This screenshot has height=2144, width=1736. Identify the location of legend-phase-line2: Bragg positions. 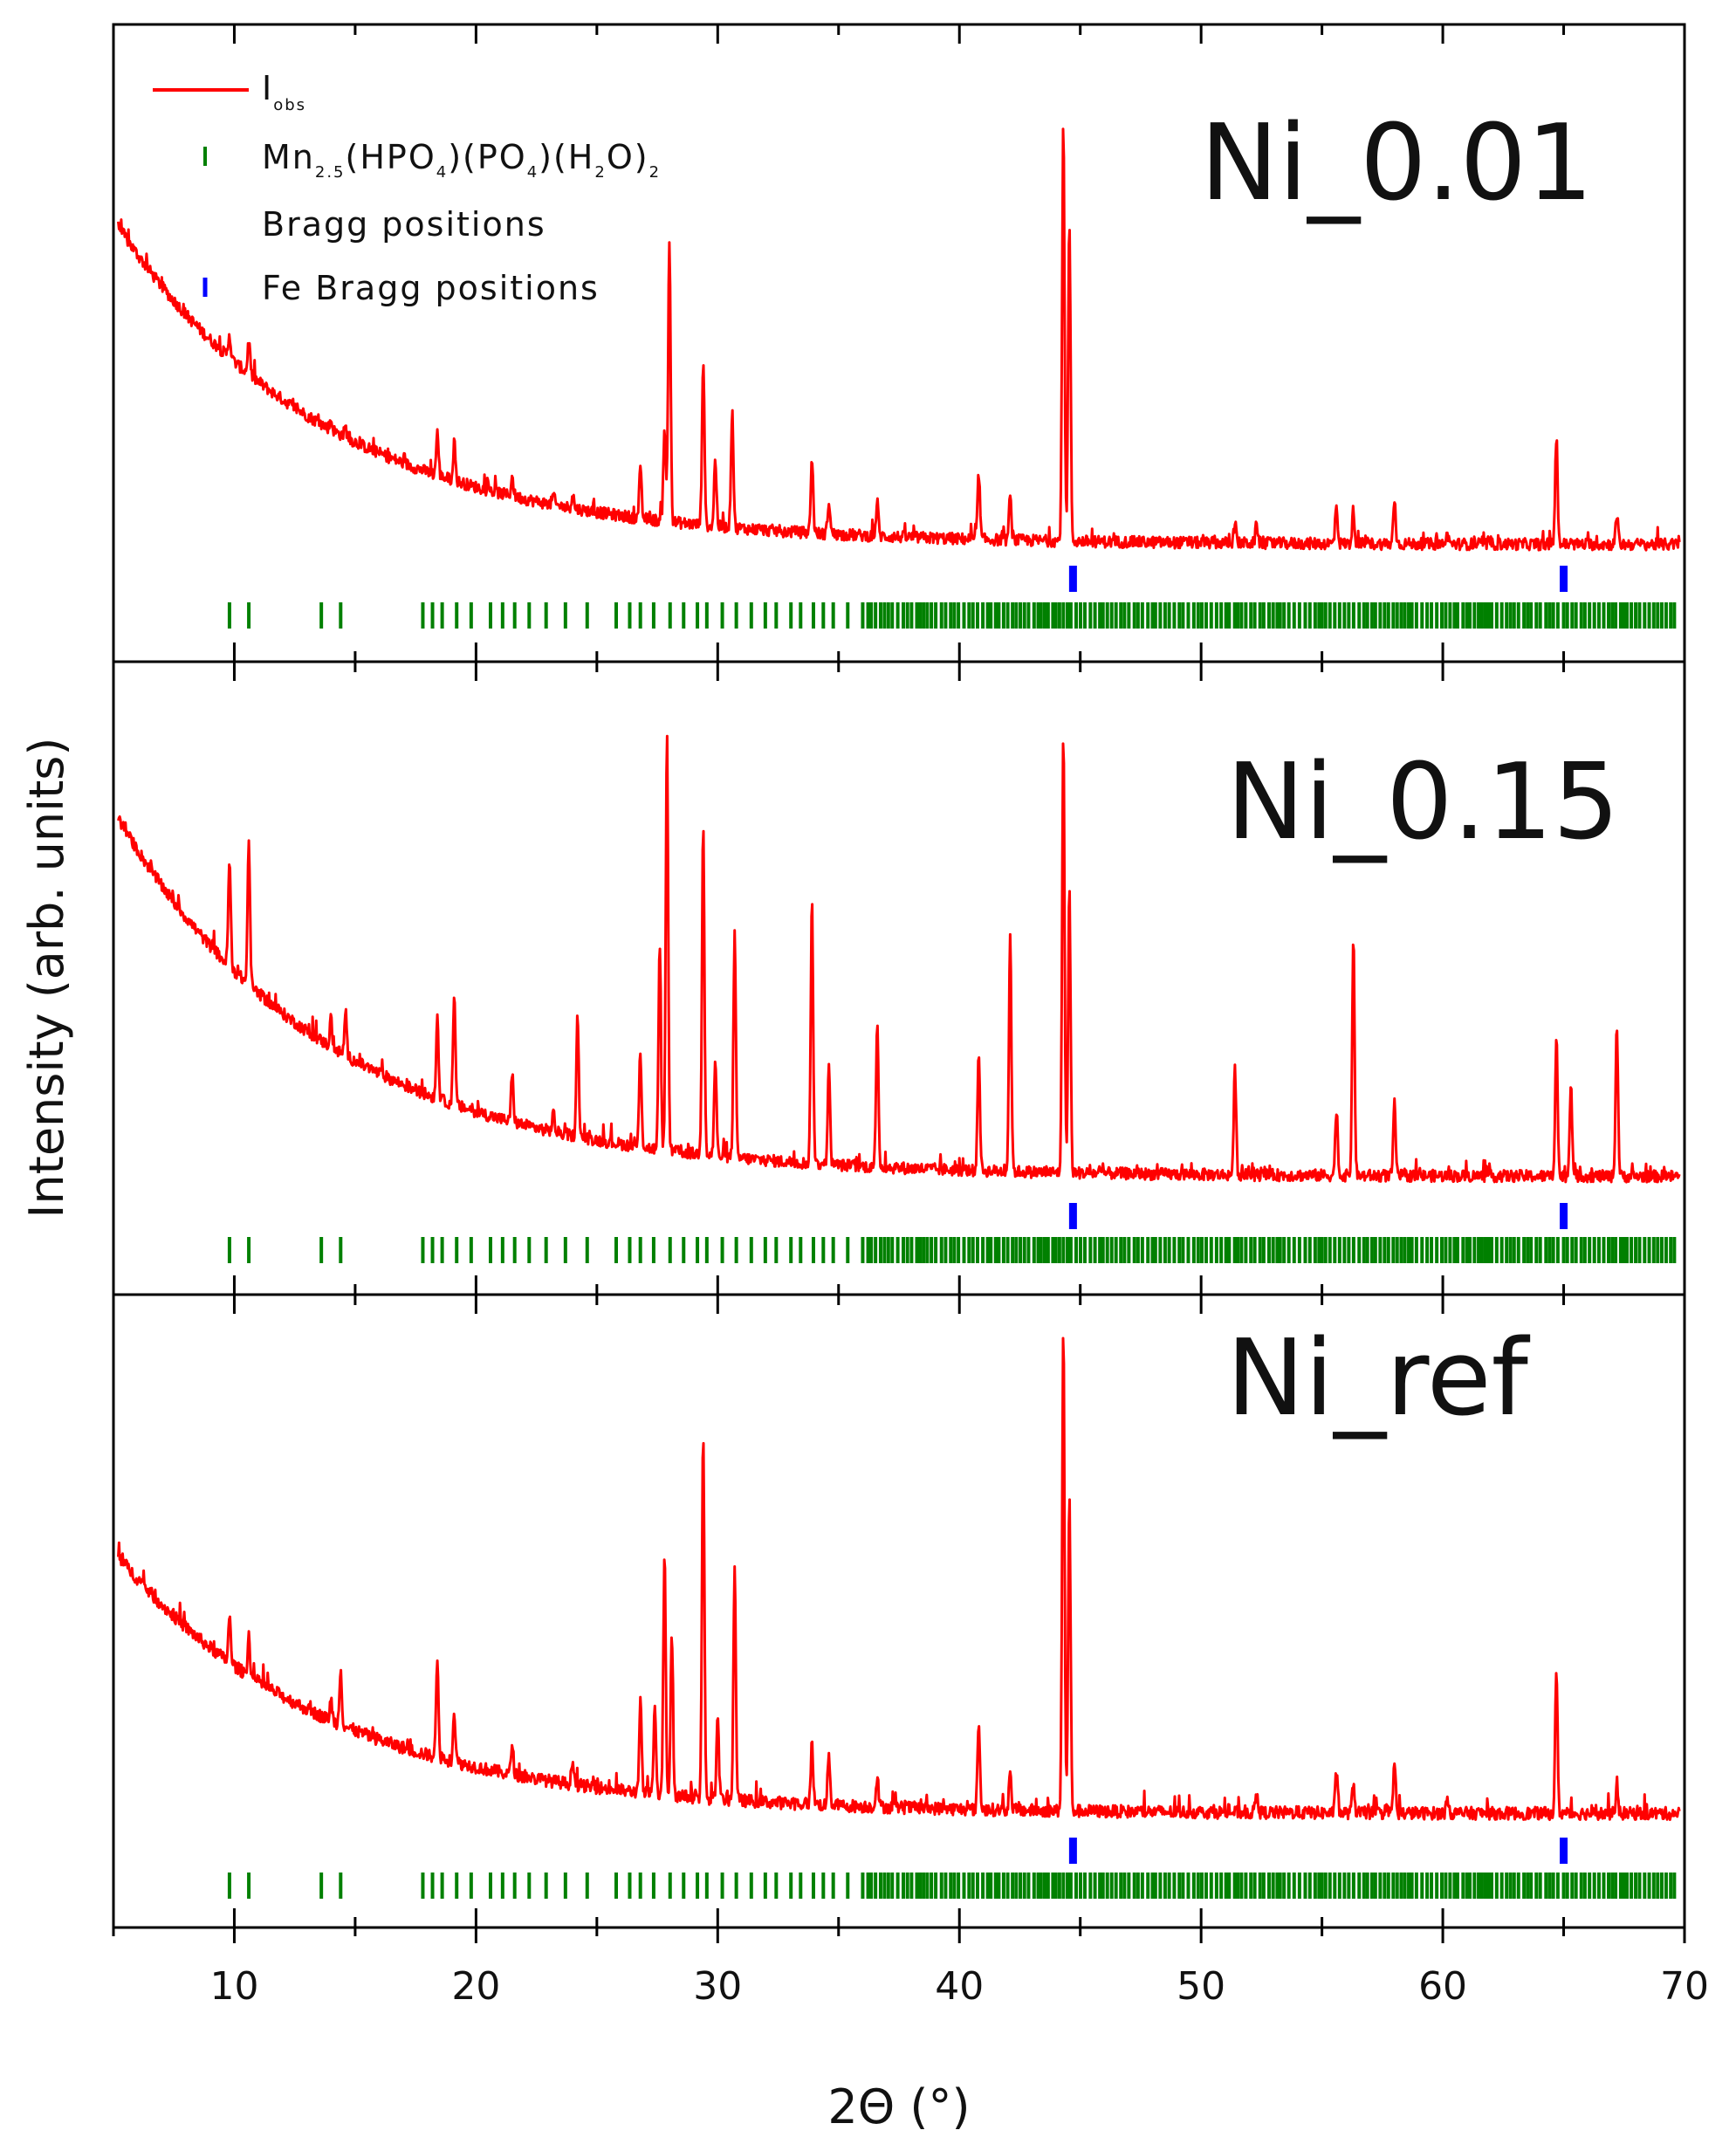
(404, 224).